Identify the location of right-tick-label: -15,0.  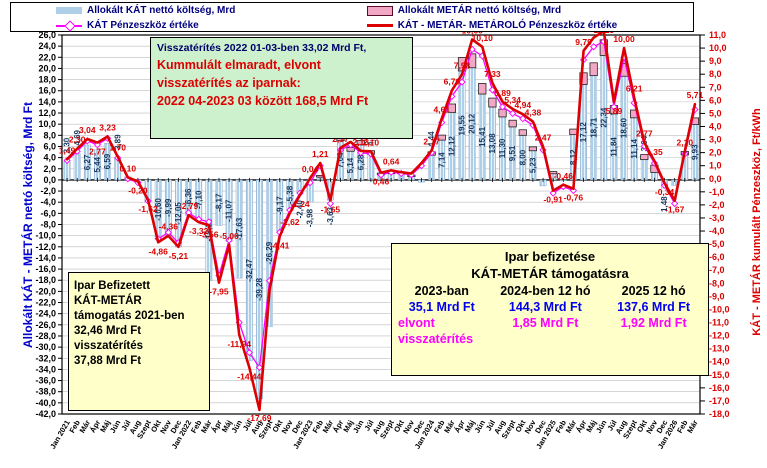
(719, 375).